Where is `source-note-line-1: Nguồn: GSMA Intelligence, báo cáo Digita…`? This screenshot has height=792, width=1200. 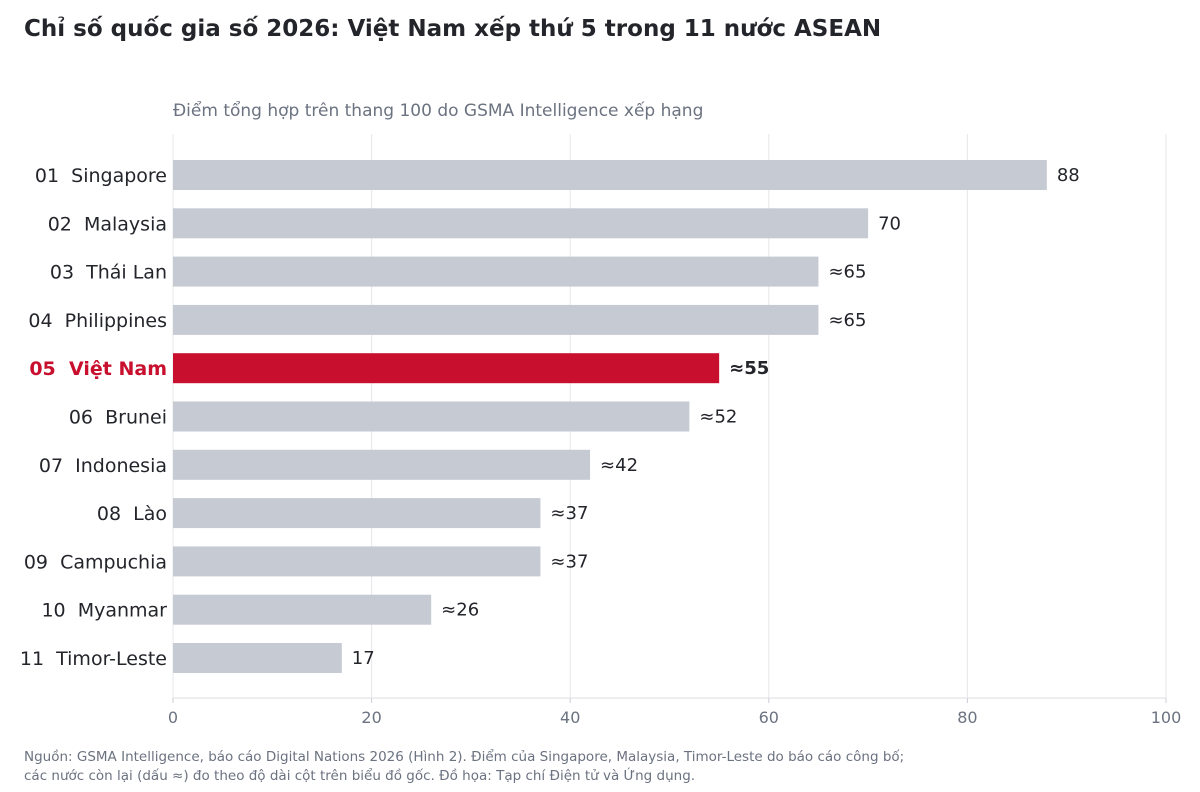 source-note-line-1: Nguồn: GSMA Intelligence, báo cáo Digita… is located at coordinates (464, 757).